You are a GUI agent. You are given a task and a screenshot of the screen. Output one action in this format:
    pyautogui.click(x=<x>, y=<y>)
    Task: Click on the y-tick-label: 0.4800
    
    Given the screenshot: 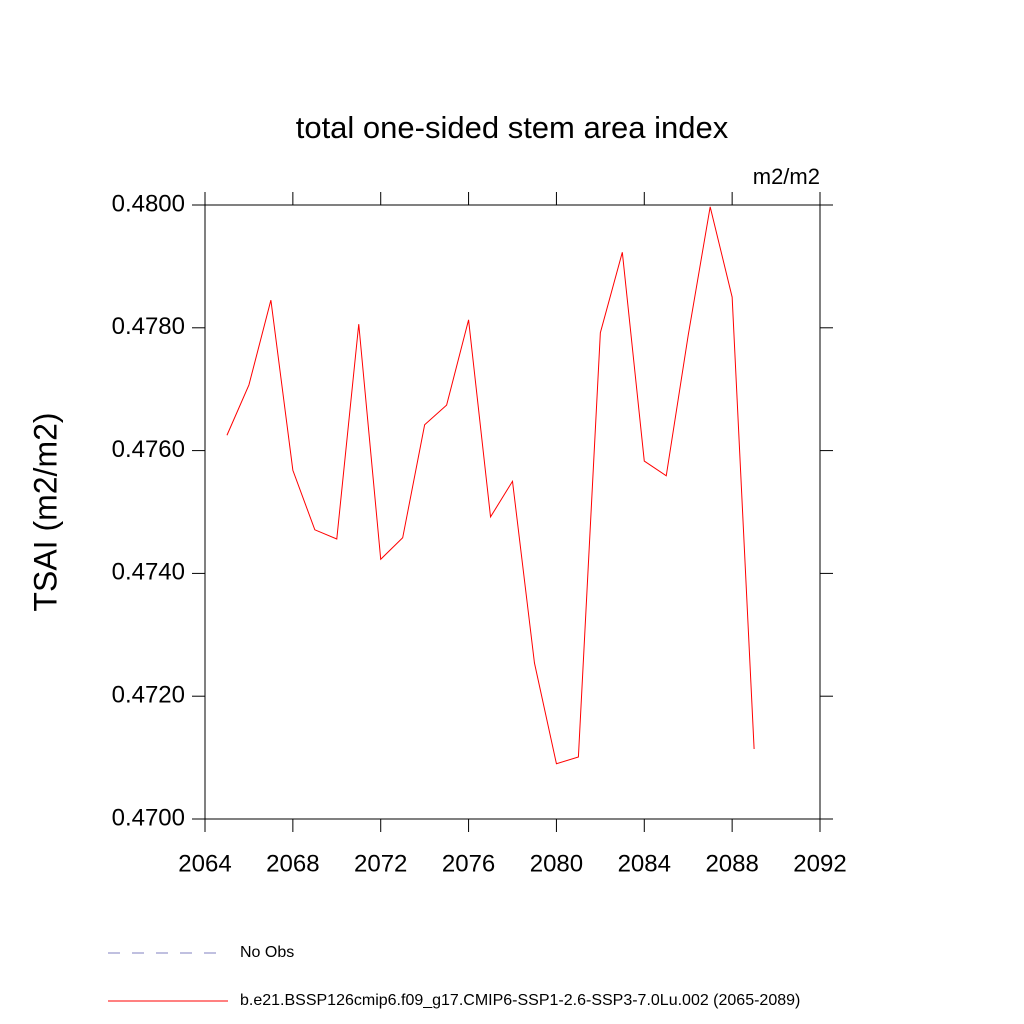 What is the action you would take?
    pyautogui.click(x=148, y=203)
    